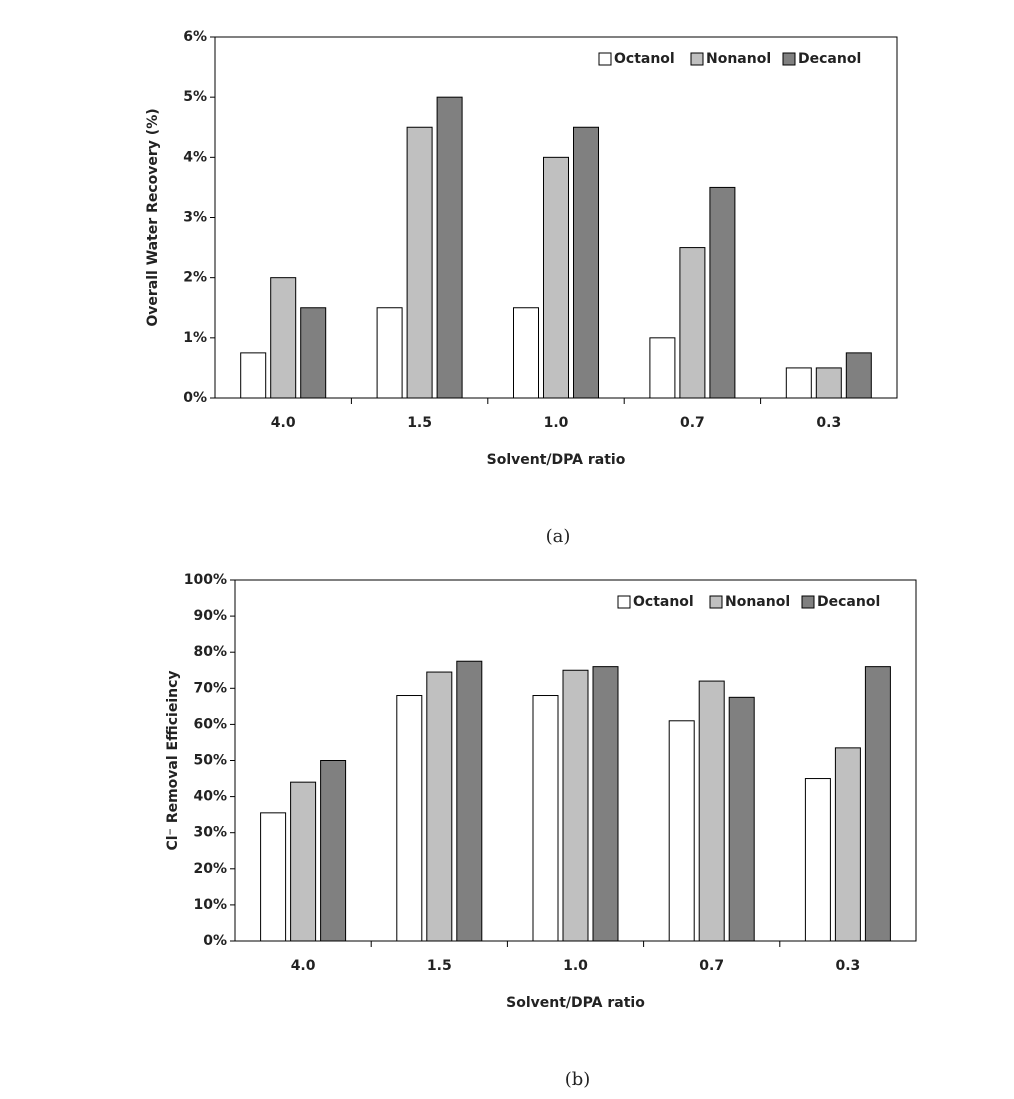  I want to click on y-tick-label: 100%, so click(205, 580).